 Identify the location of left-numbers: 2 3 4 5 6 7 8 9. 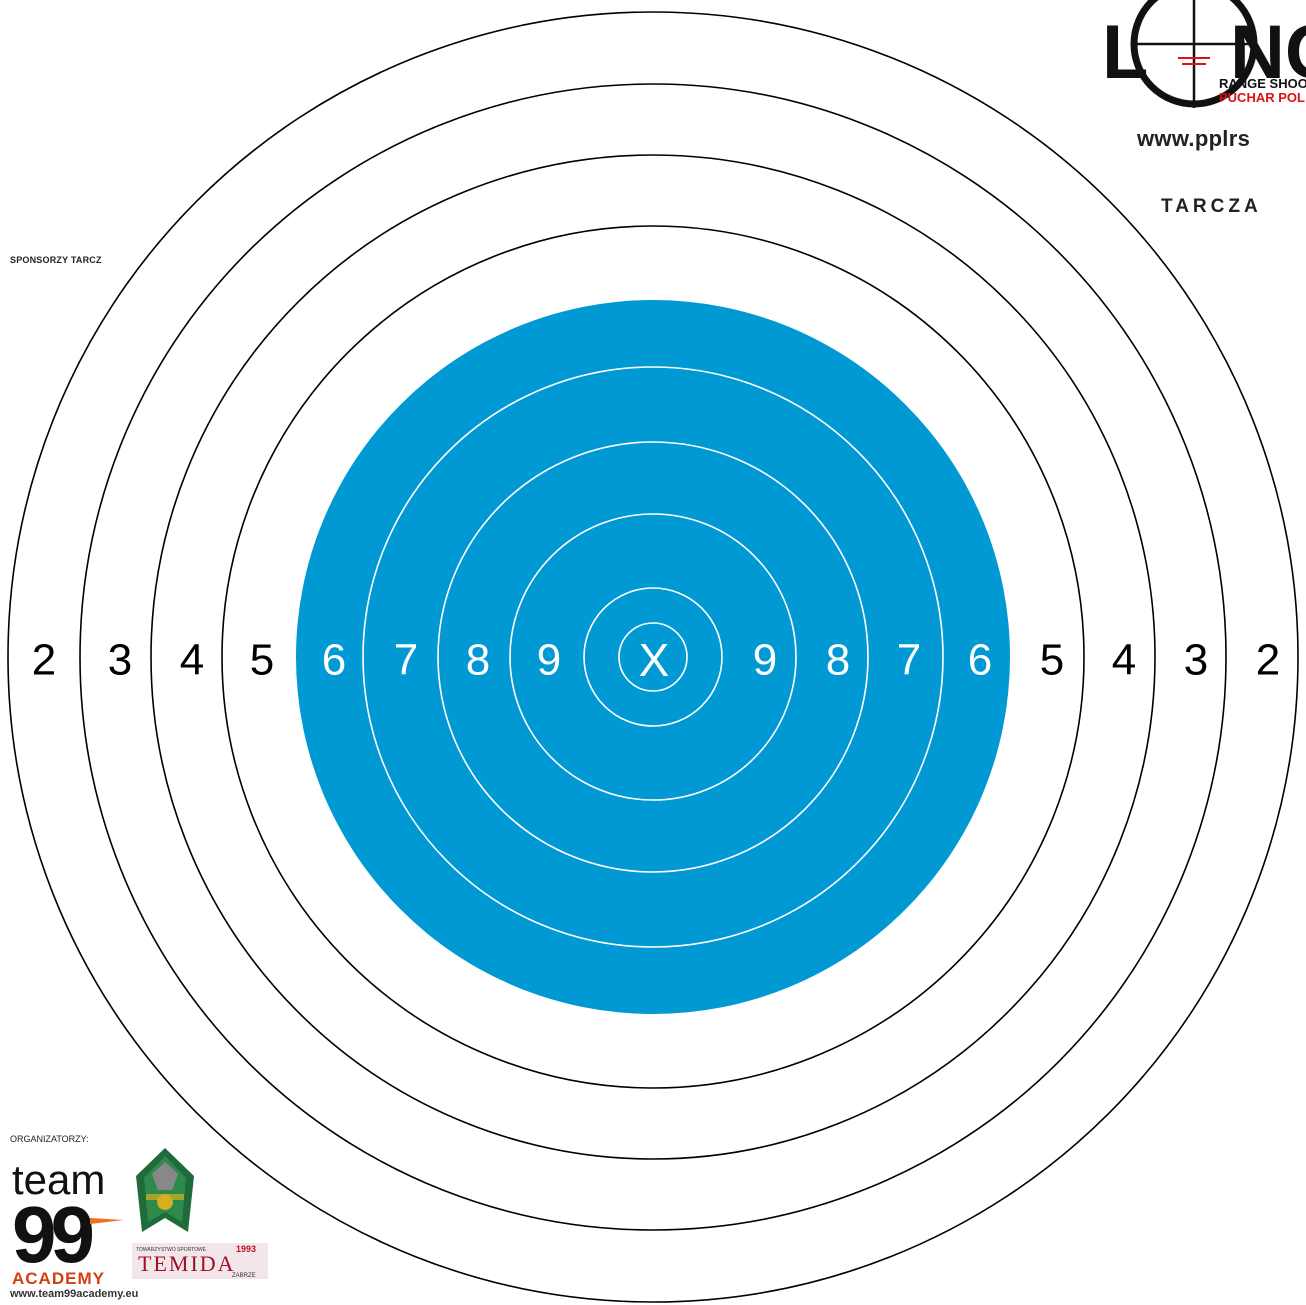
(296, 660).